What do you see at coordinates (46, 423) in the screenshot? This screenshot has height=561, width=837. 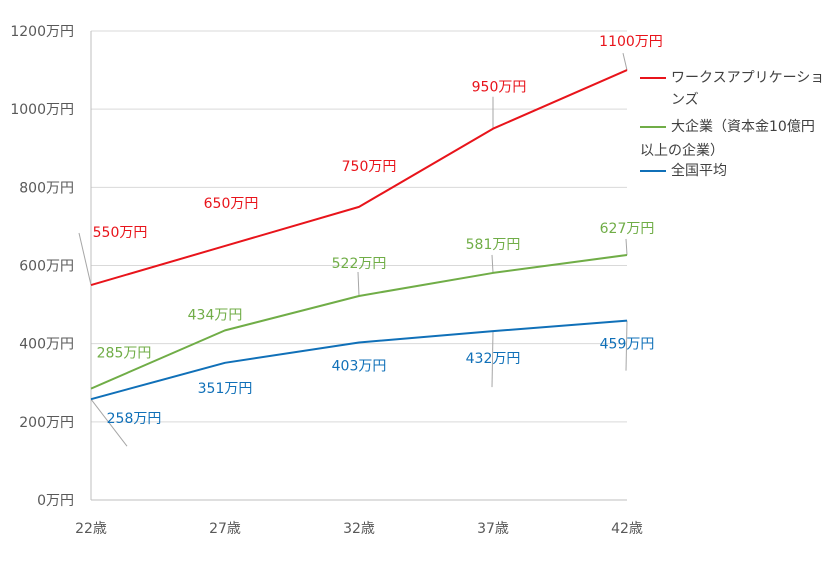 I see `y-tick-label: 200万円` at bounding box center [46, 423].